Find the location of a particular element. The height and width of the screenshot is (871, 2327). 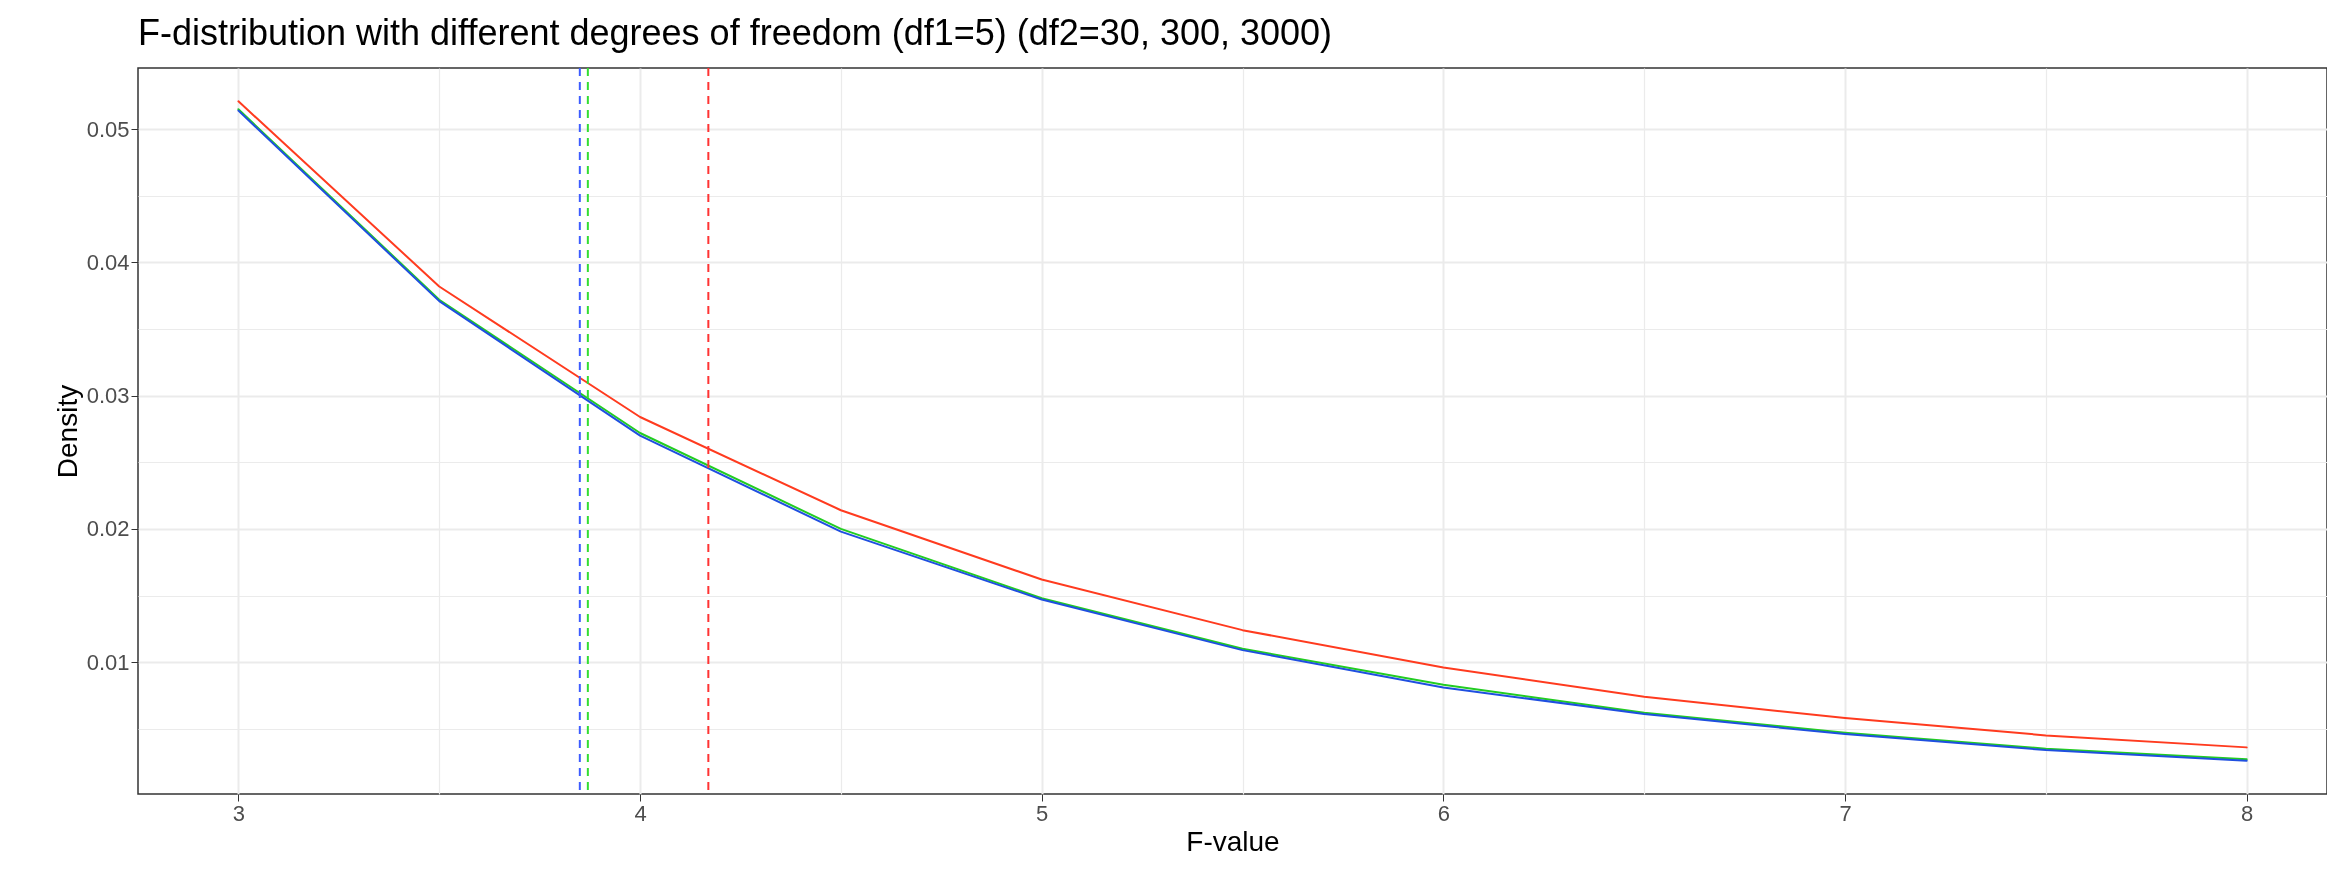

x-tick-label: 7 is located at coordinates (1845, 813).